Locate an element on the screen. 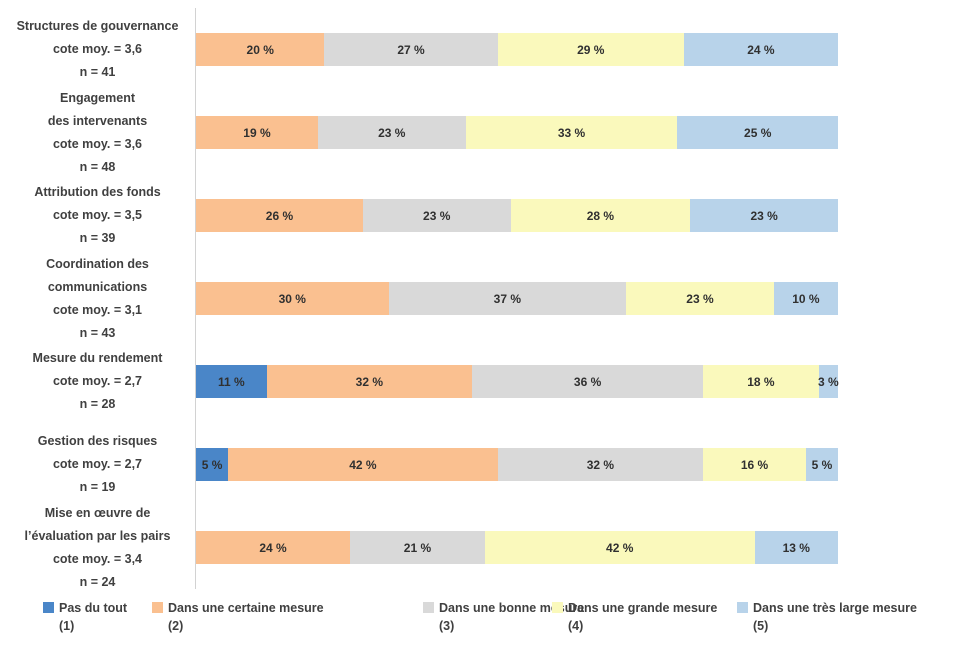 This screenshot has width=963, height=651. bar-track: 24 % 21 % 42 % 13 % is located at coordinates (517, 547).